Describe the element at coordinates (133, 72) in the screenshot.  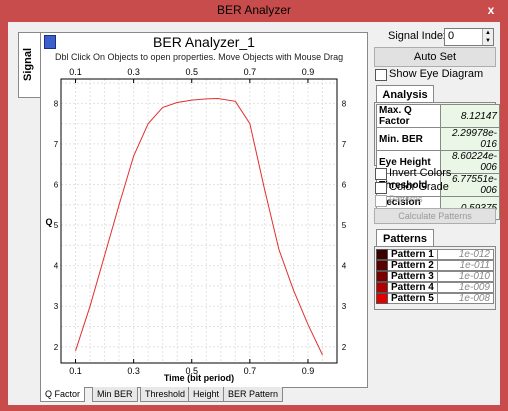
I see `x-tick-label-top: 0.3` at that location.